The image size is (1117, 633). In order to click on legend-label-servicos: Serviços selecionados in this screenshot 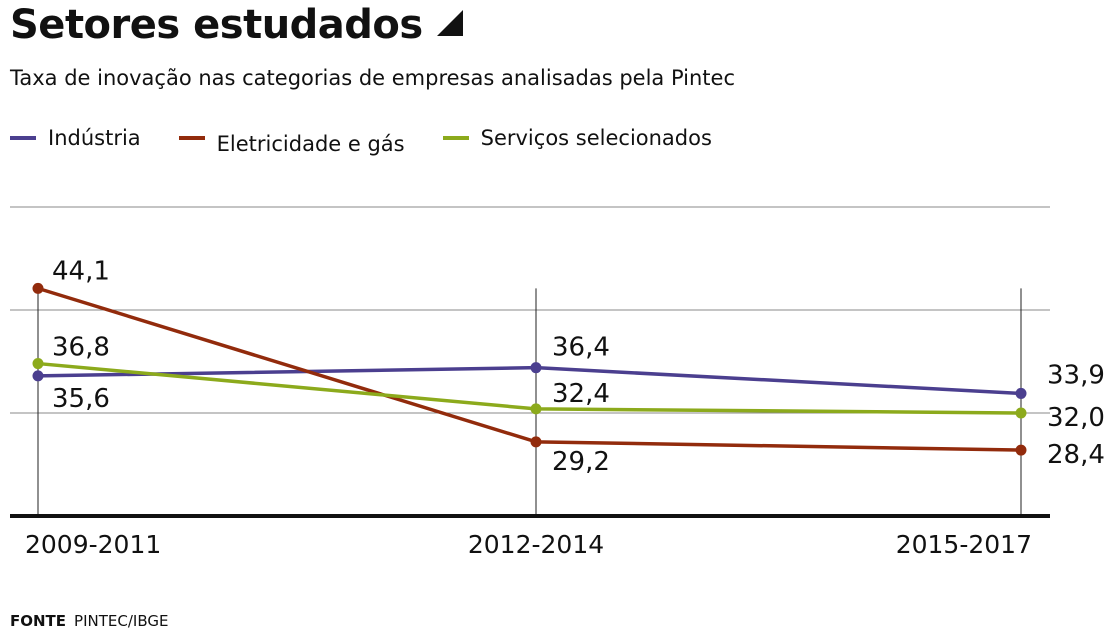, I will do `click(596, 138)`.